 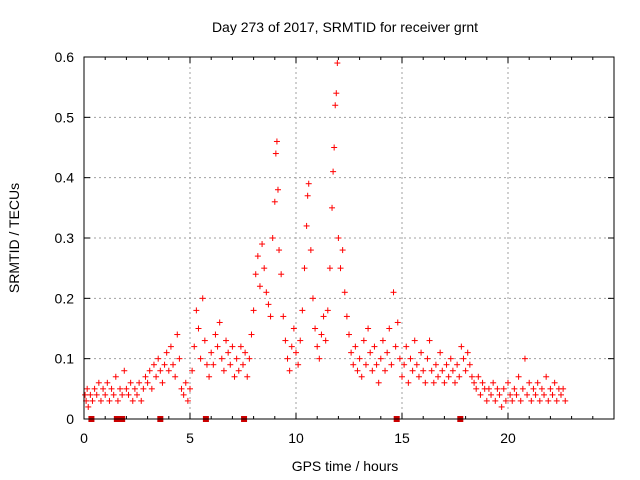 What do you see at coordinates (84, 438) in the screenshot?
I see `x-tick-label: 0` at bounding box center [84, 438].